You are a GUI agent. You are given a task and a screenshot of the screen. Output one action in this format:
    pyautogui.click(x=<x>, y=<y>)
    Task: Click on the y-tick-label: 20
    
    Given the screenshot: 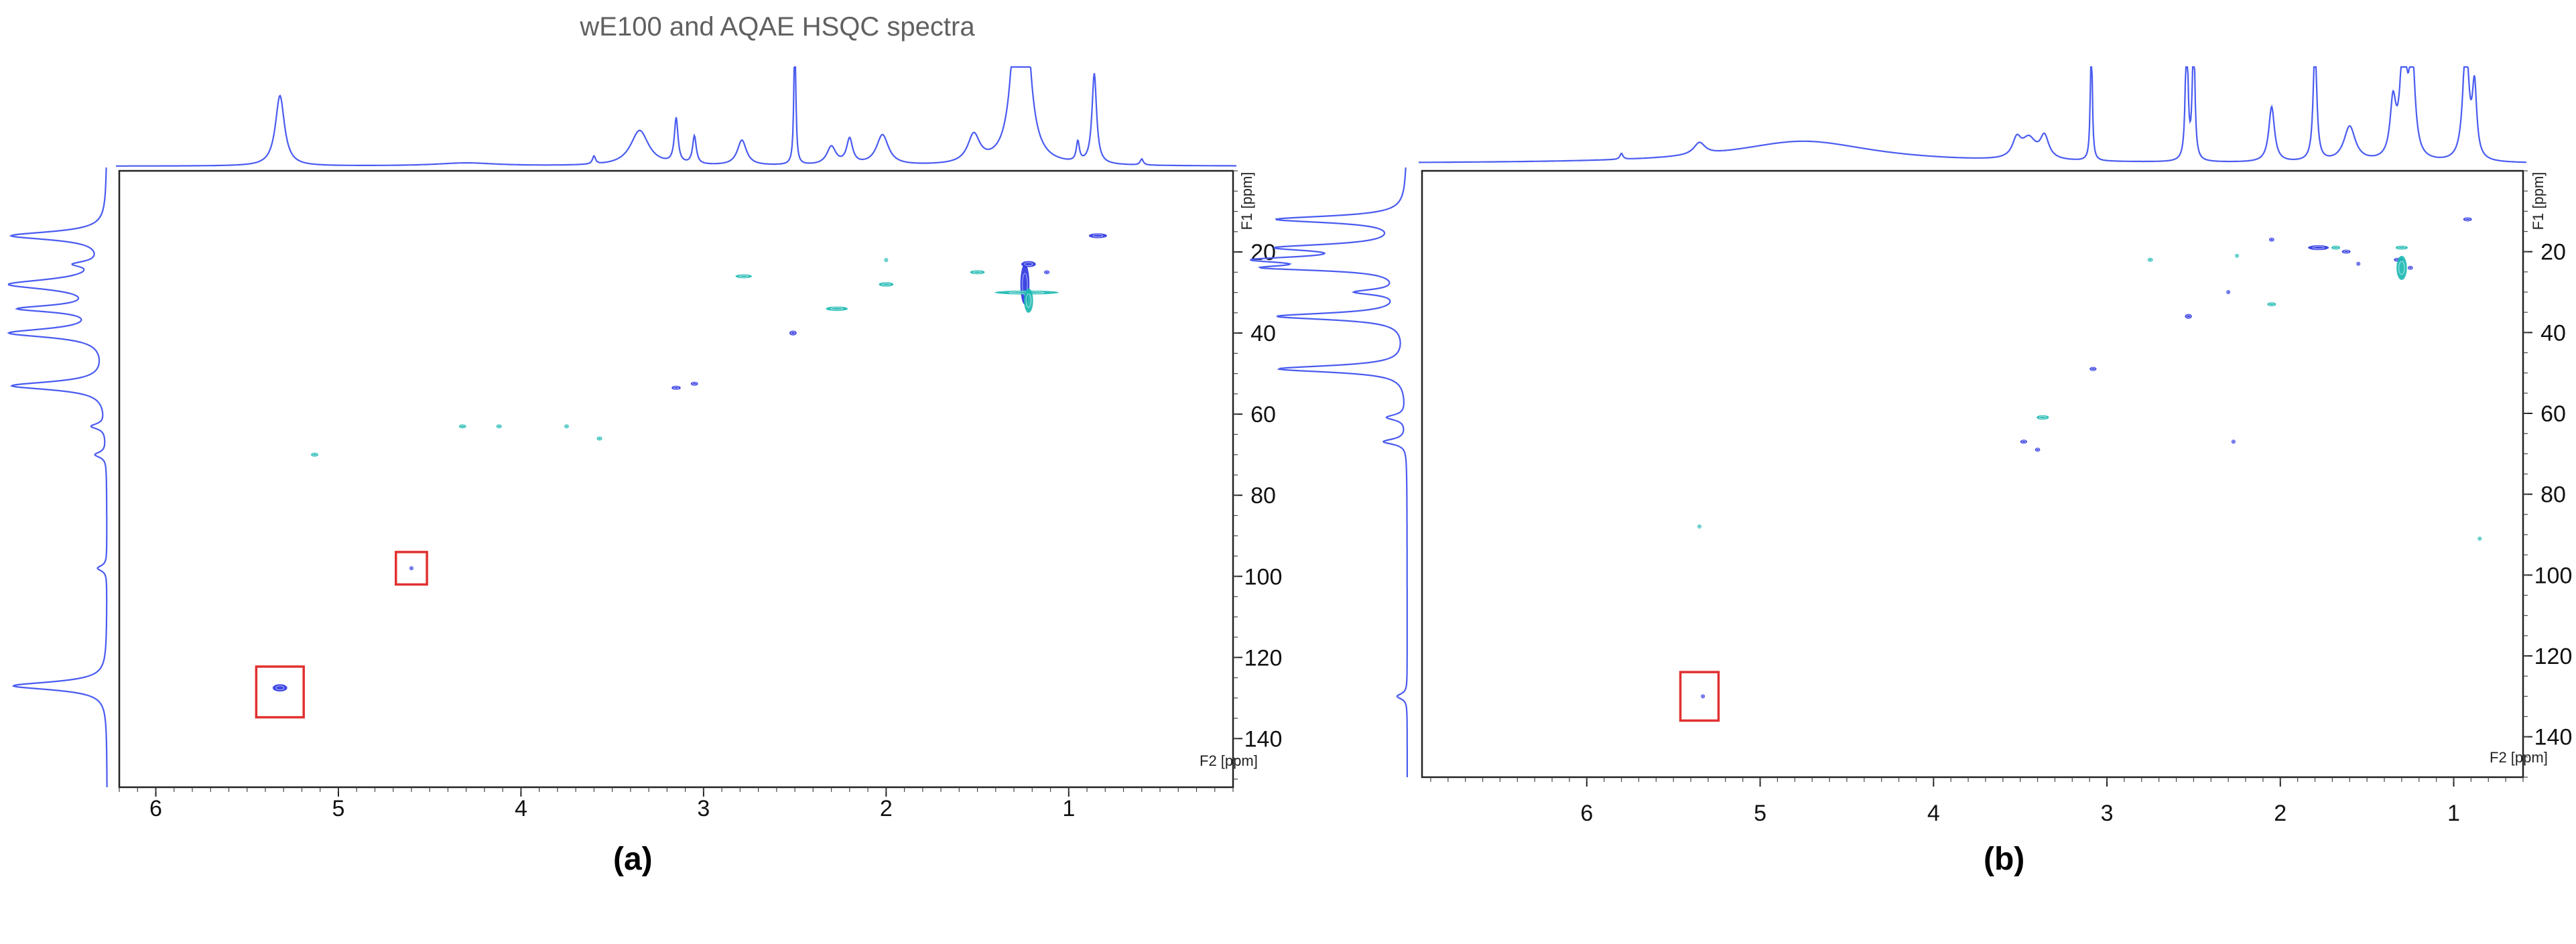 What is the action you would take?
    pyautogui.click(x=2553, y=253)
    